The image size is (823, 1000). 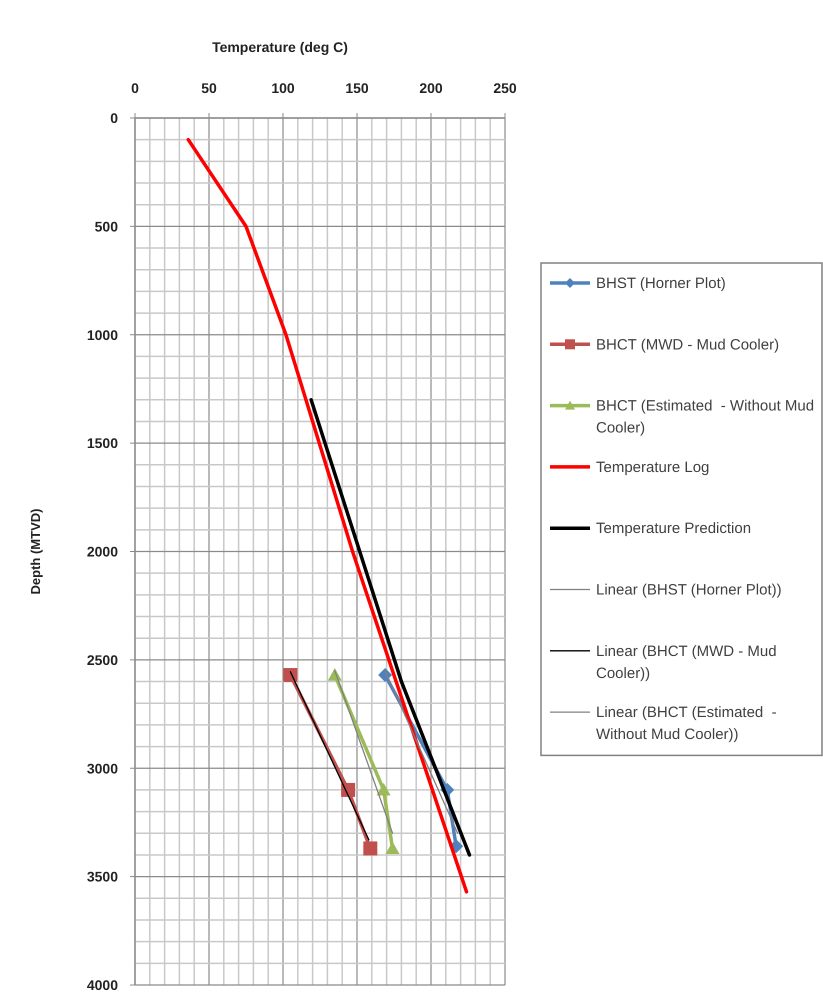 I want to click on legend-label: BHST (Horner Plot), so click(x=661, y=283).